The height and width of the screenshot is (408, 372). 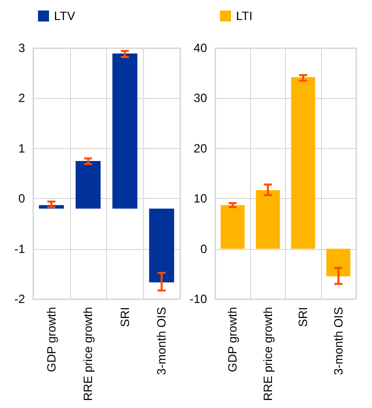 I want to click on y-tick-label: 2, so click(x=22, y=98).